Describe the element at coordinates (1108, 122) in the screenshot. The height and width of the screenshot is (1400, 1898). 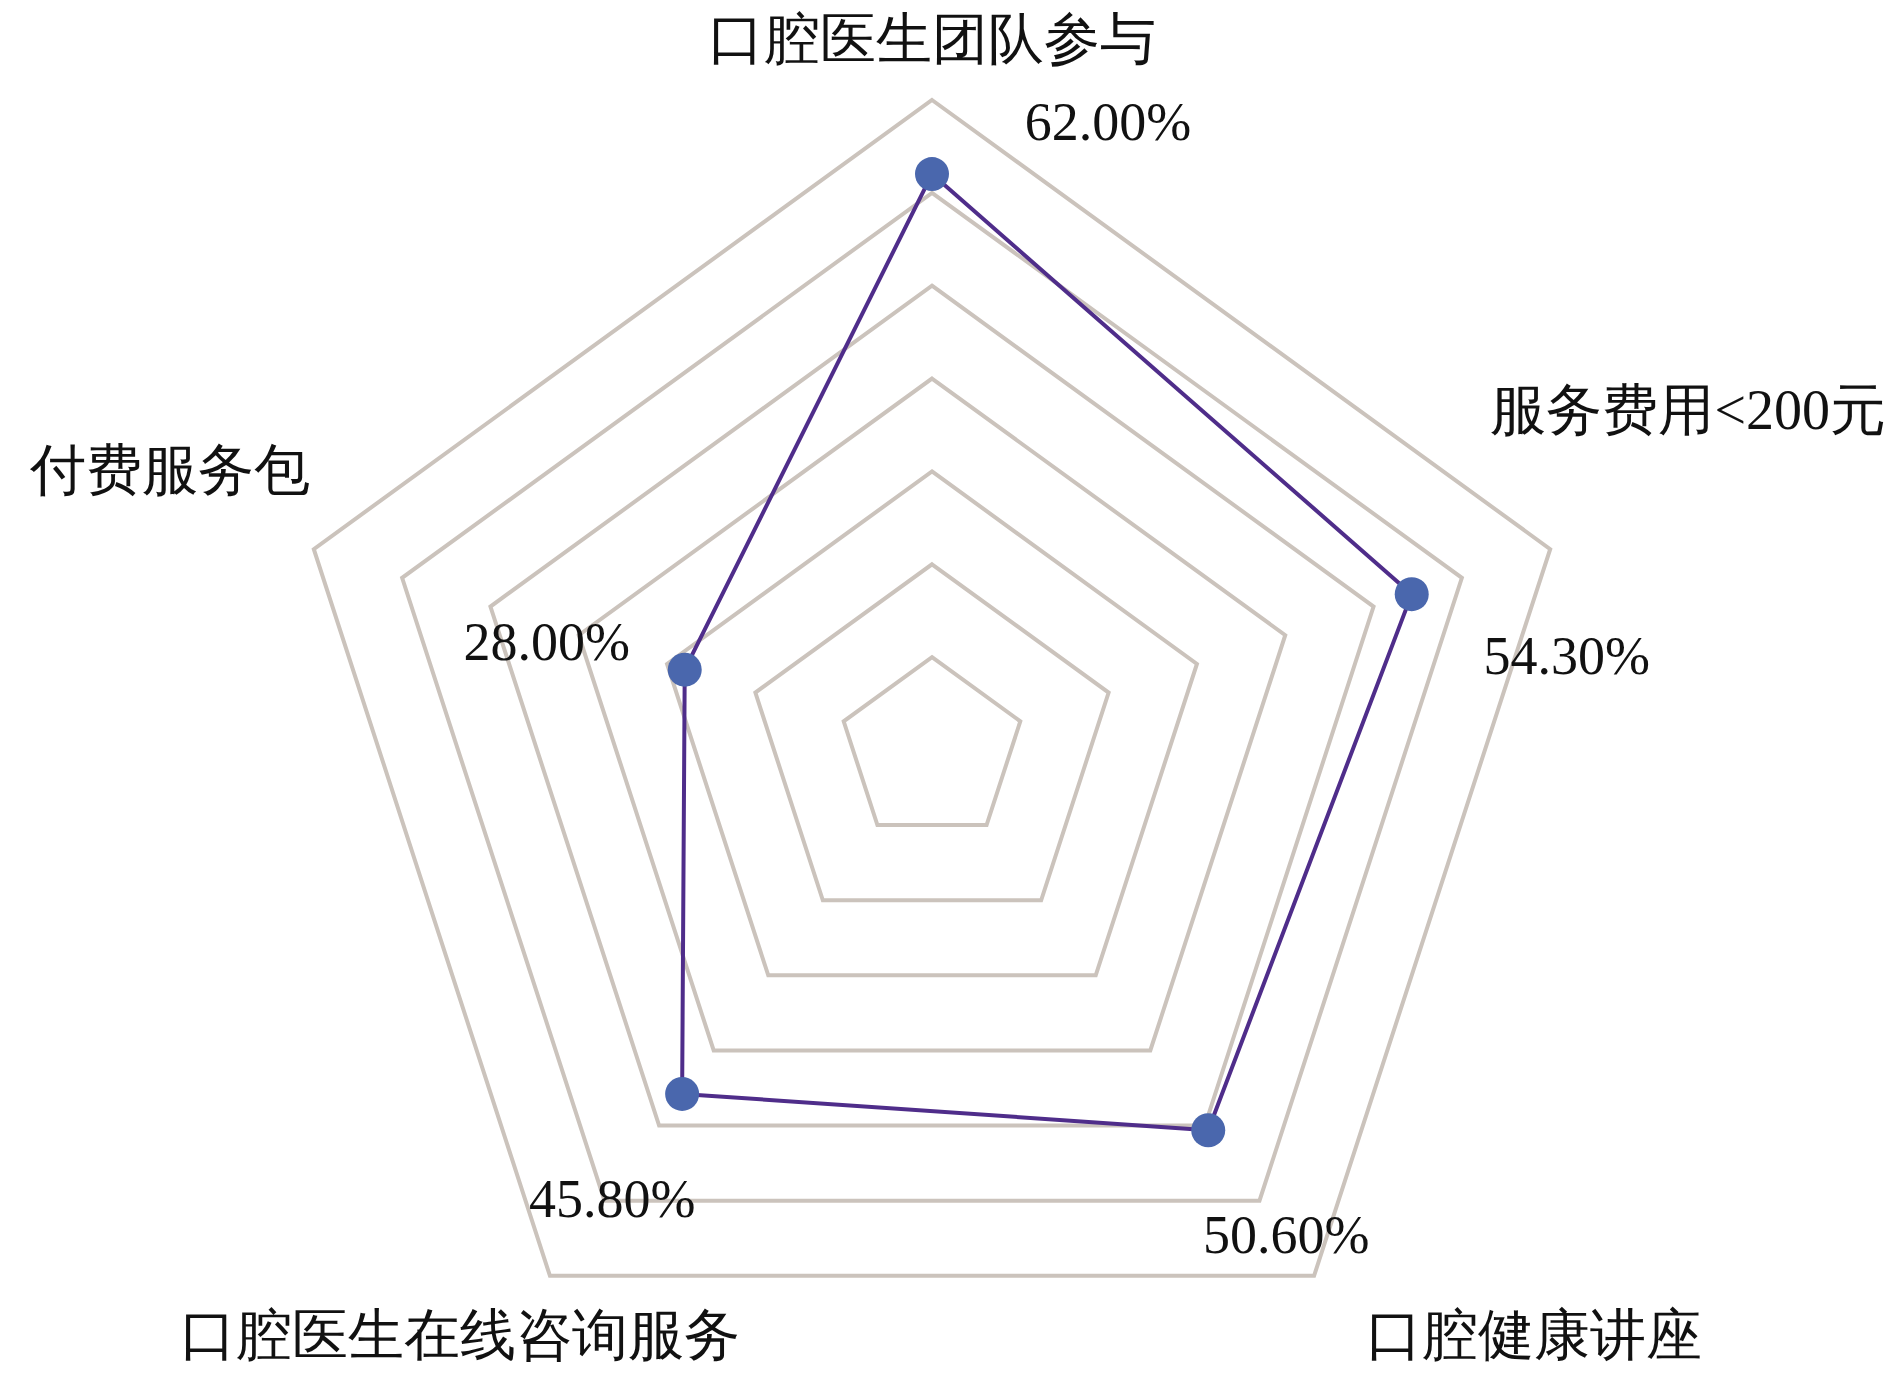
I see `text: 62.00%` at that location.